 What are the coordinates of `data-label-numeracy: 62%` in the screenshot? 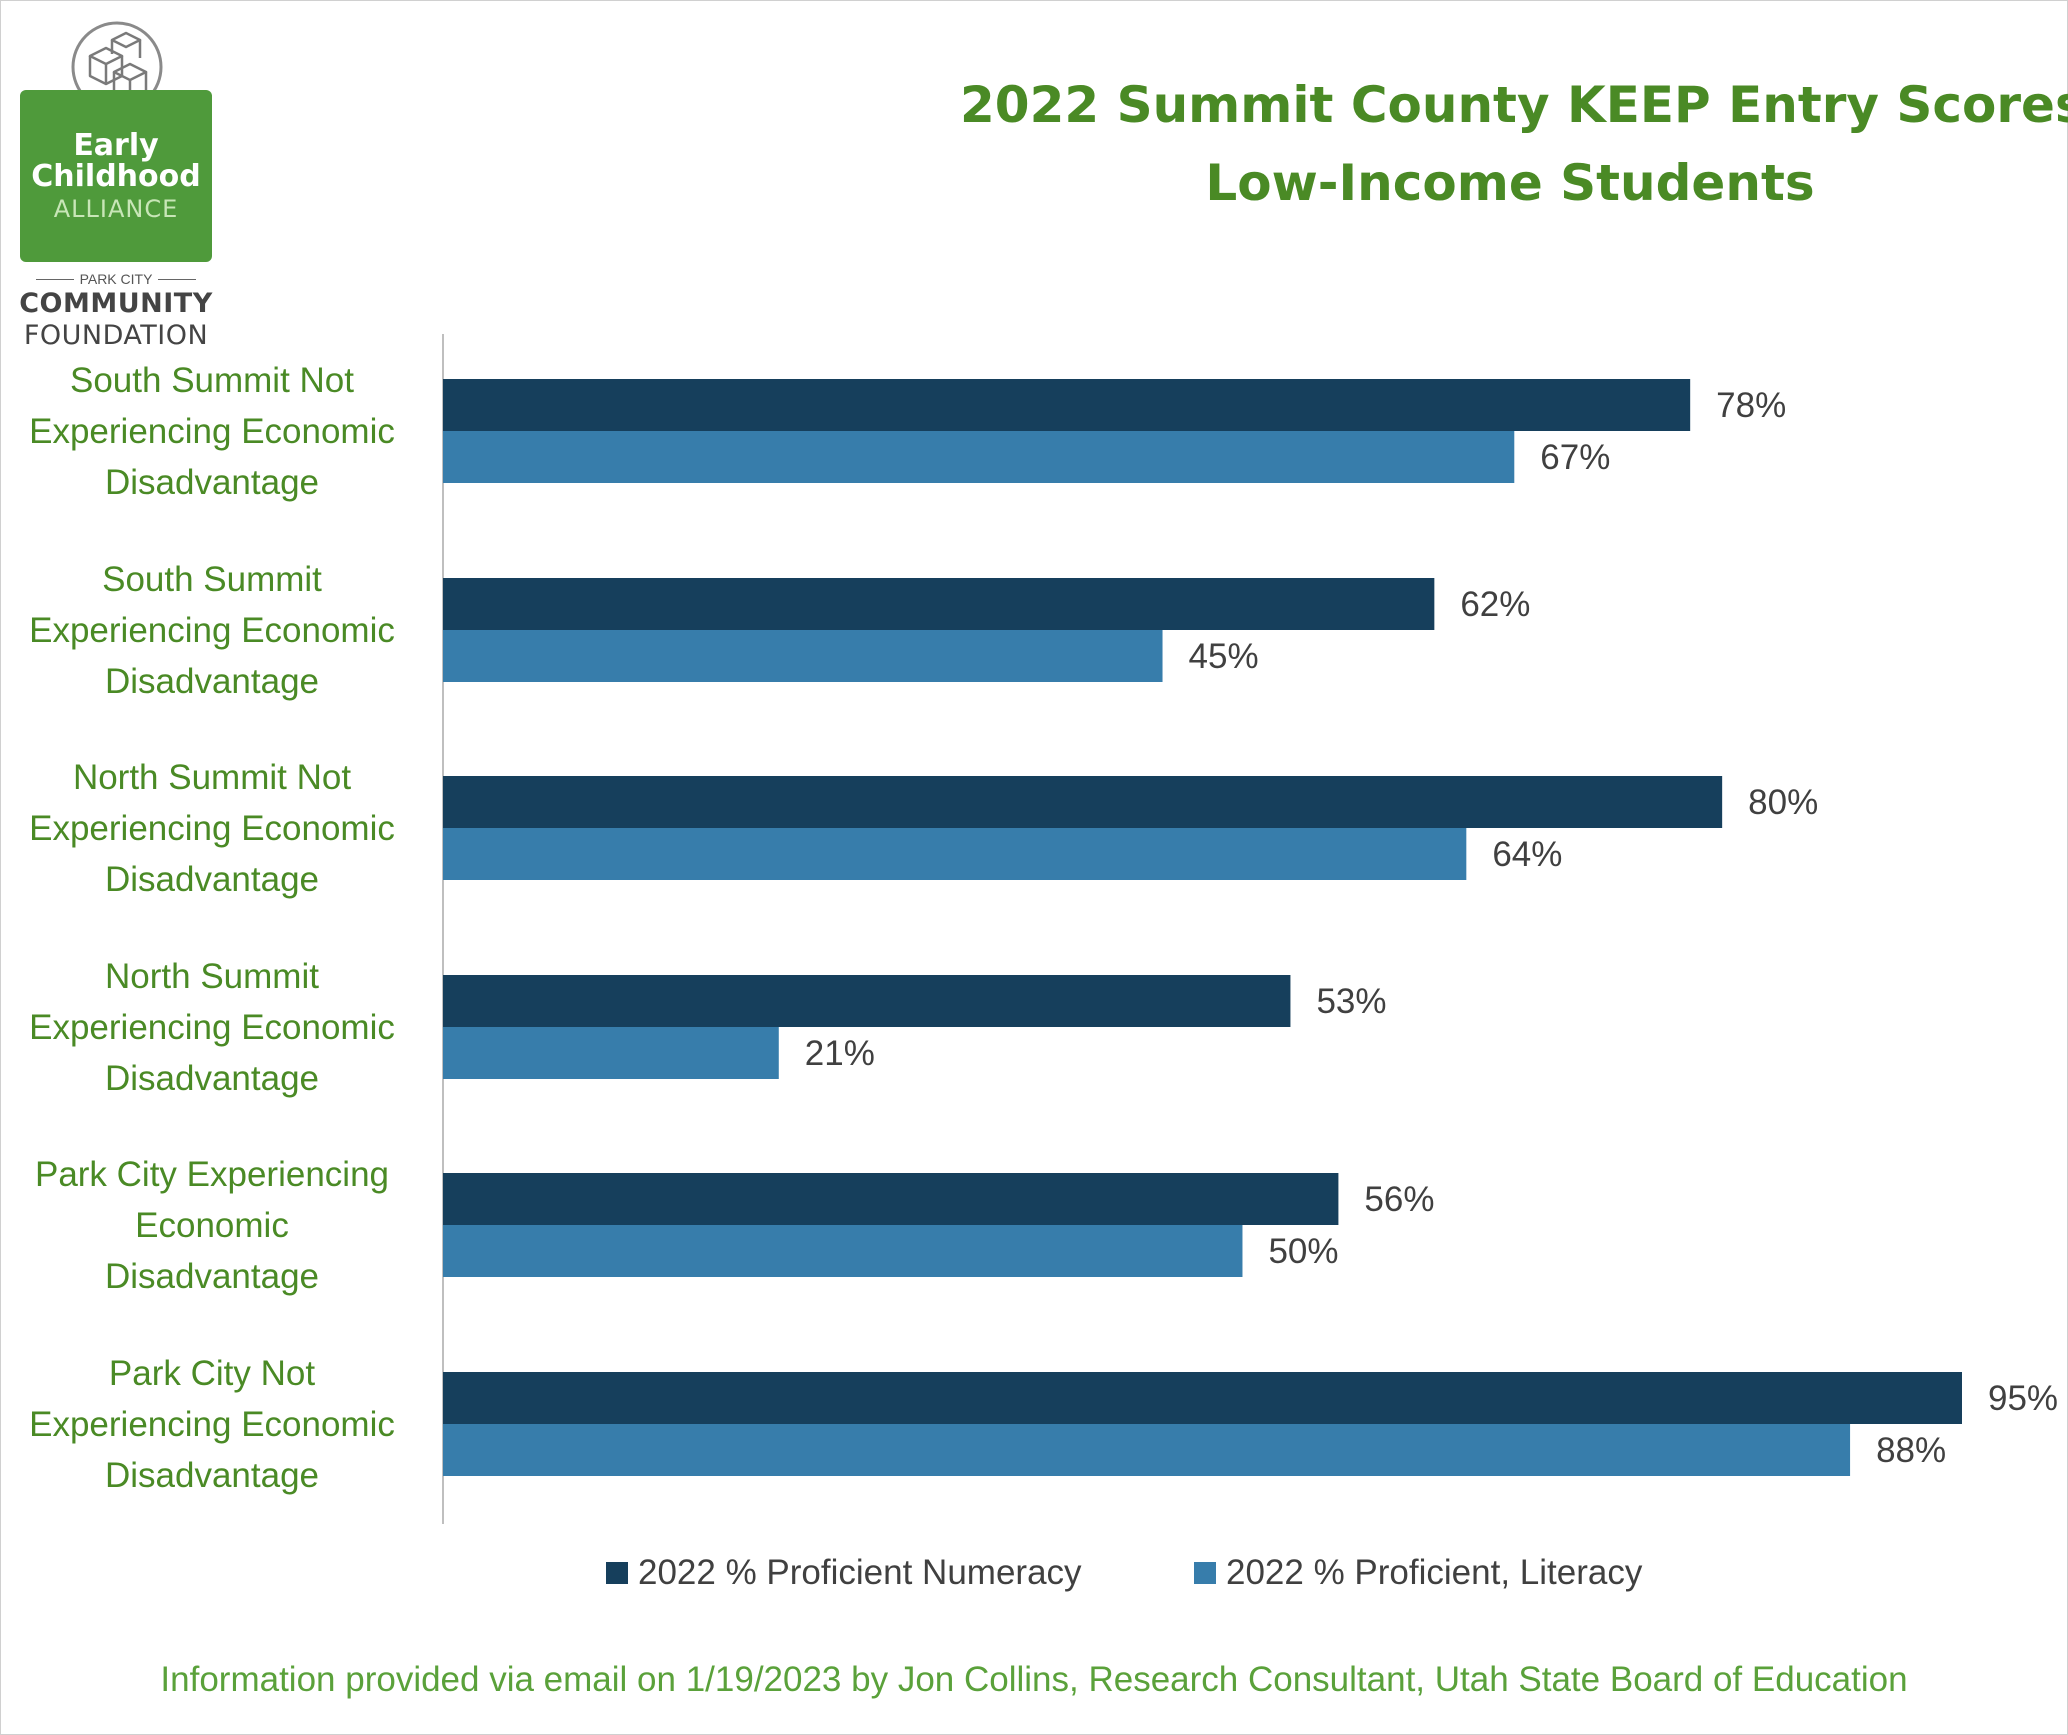 It's located at (1495, 604).